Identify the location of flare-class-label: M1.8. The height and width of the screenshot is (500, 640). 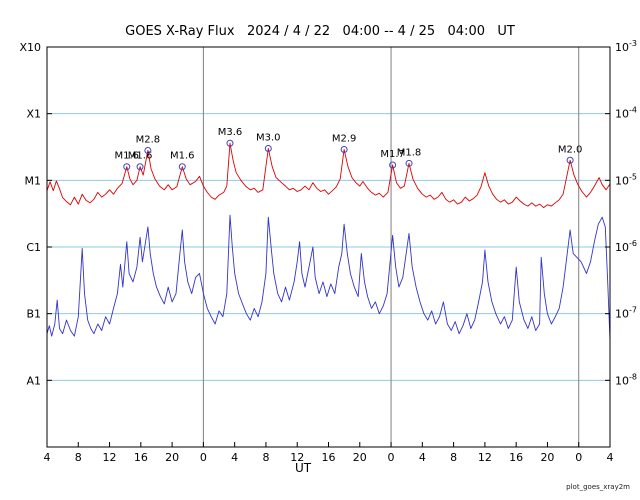
(409, 152).